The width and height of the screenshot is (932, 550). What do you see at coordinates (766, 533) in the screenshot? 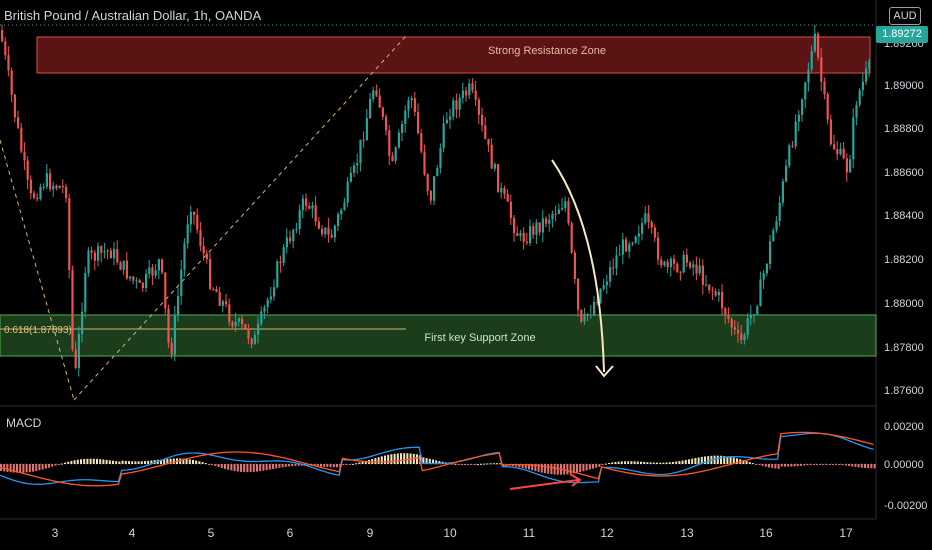
I see `time-tick-label: 16` at bounding box center [766, 533].